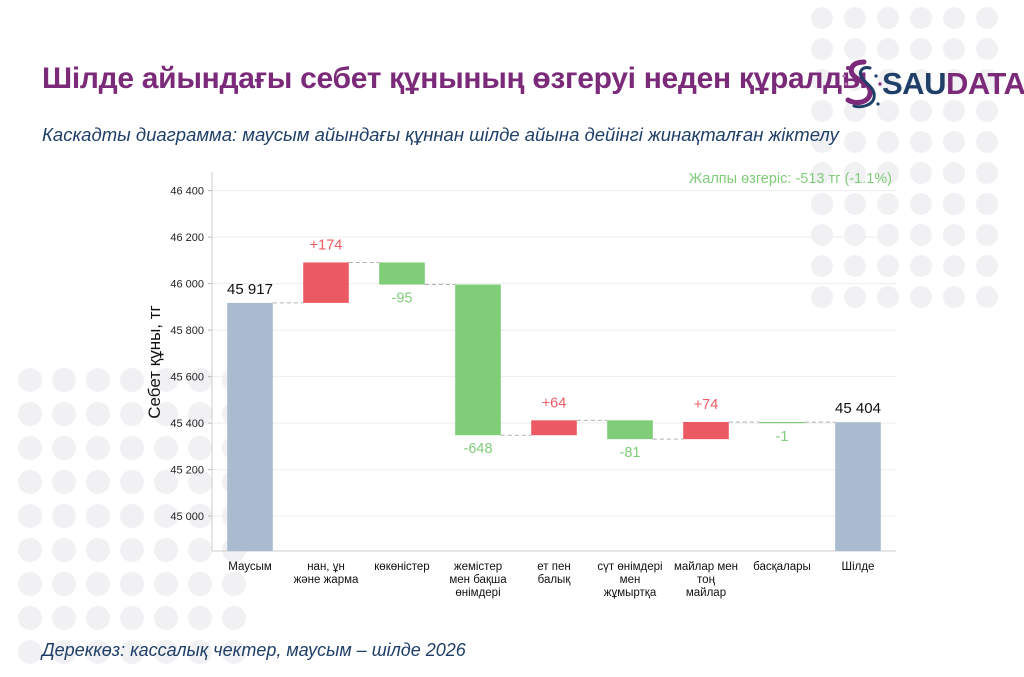 This screenshot has width=1024, height=677. Describe the element at coordinates (858, 567) in the screenshot. I see `x-category-label: Шілде` at that location.